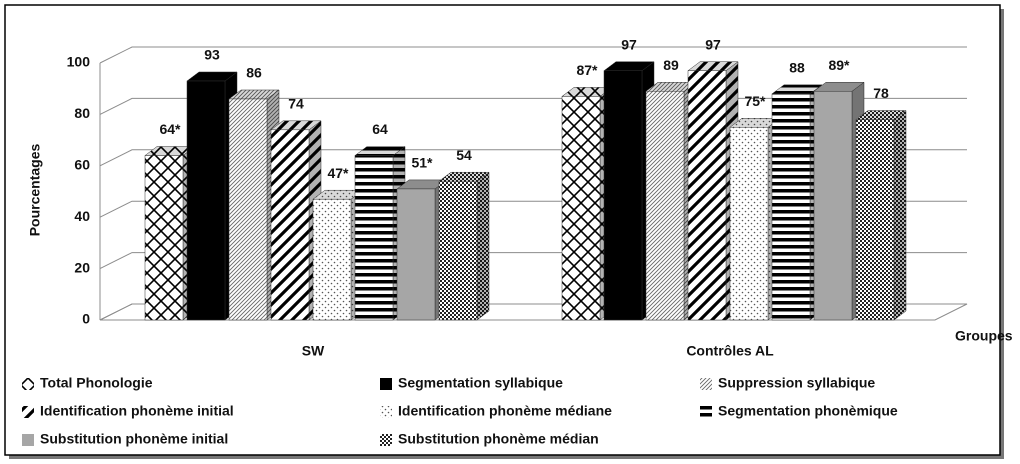  What do you see at coordinates (338, 173) in the screenshot?
I see `data-label: 47*` at bounding box center [338, 173].